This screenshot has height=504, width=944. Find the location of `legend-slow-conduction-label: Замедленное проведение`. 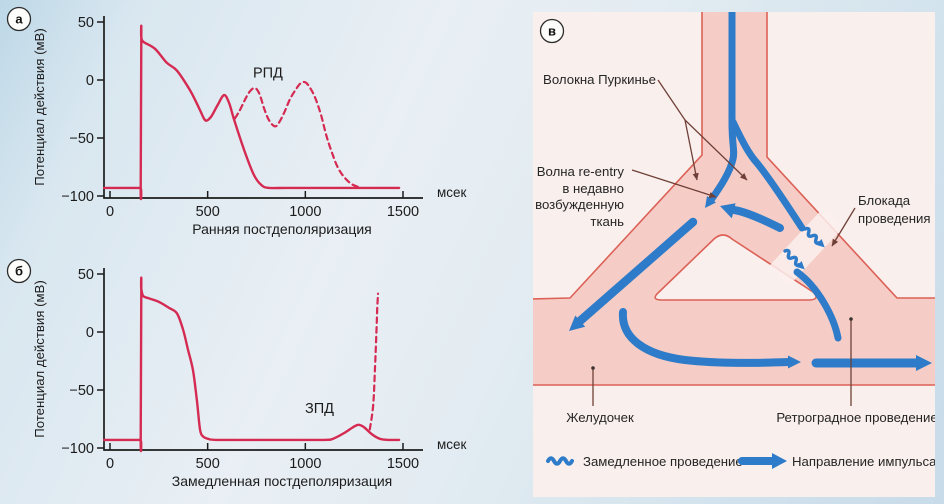

legend-slow-conduction-label: Замедленное проведение is located at coordinates (663, 461).